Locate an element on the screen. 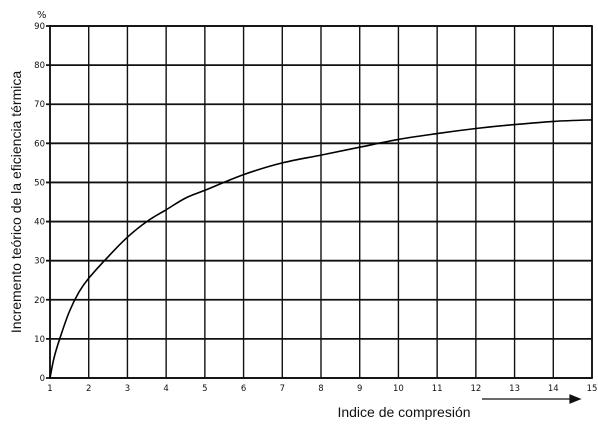 The height and width of the screenshot is (424, 598). x-tick-label: 7 is located at coordinates (282, 389).